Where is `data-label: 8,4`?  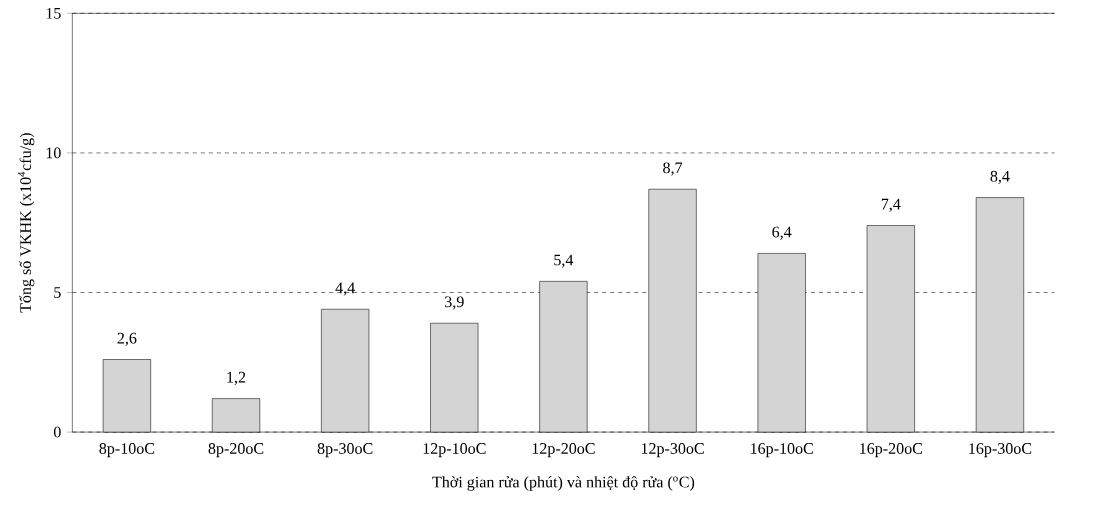 data-label: 8,4 is located at coordinates (1000, 177).